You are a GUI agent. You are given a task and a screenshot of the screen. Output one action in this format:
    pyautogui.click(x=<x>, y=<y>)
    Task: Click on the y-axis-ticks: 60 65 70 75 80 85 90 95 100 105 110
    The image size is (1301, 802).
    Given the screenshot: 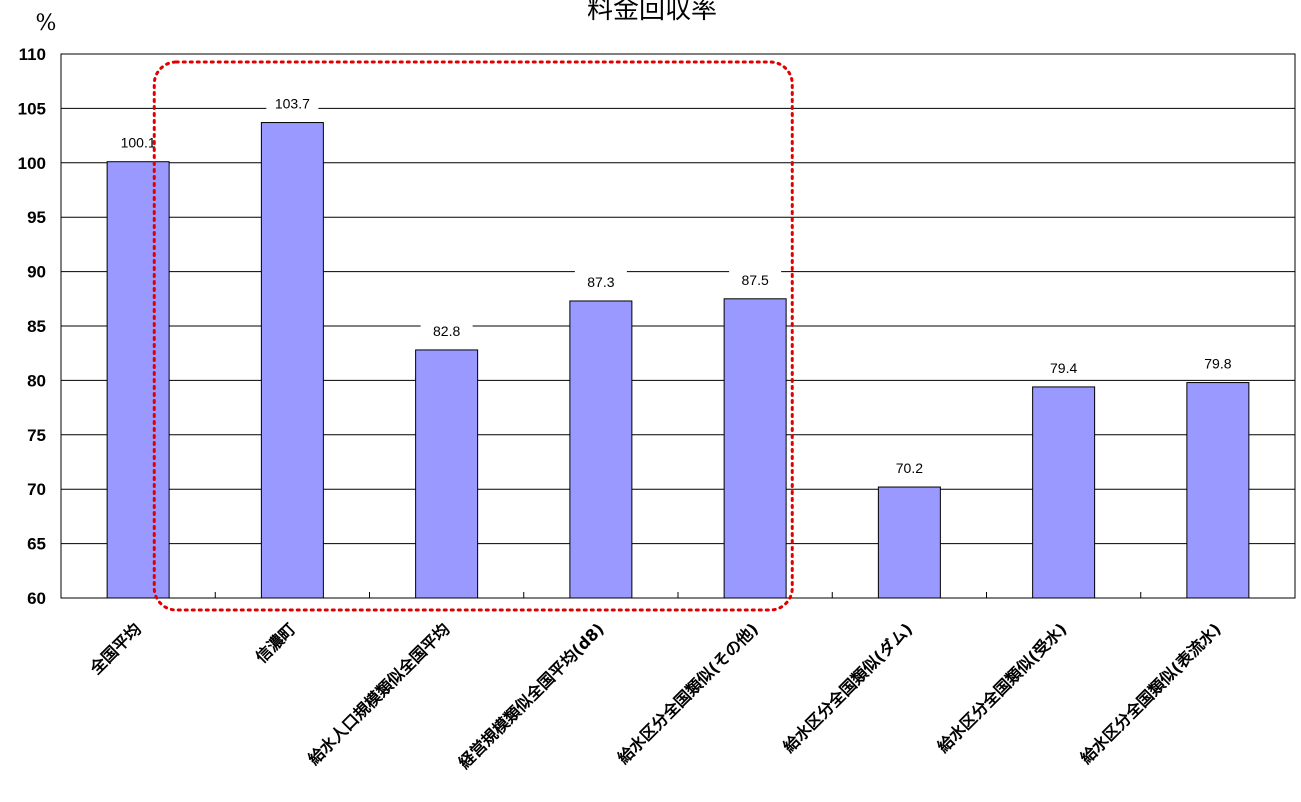 What is the action you would take?
    pyautogui.click(x=32, y=326)
    